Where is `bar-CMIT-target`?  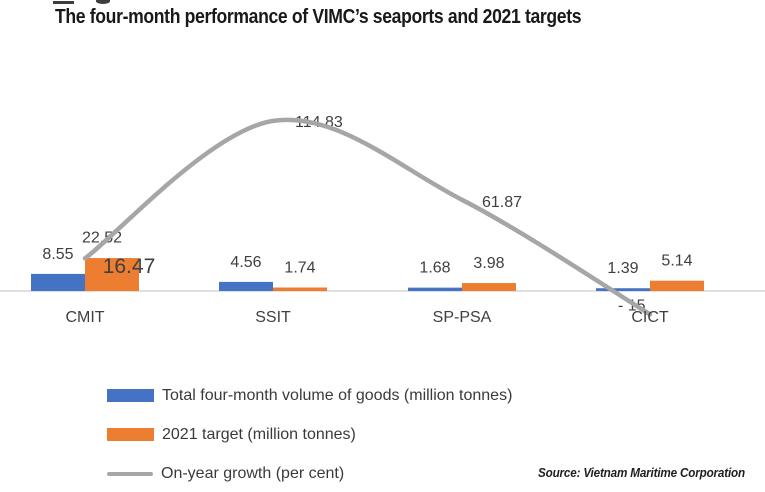 bar-CMIT-target is located at coordinates (112, 274).